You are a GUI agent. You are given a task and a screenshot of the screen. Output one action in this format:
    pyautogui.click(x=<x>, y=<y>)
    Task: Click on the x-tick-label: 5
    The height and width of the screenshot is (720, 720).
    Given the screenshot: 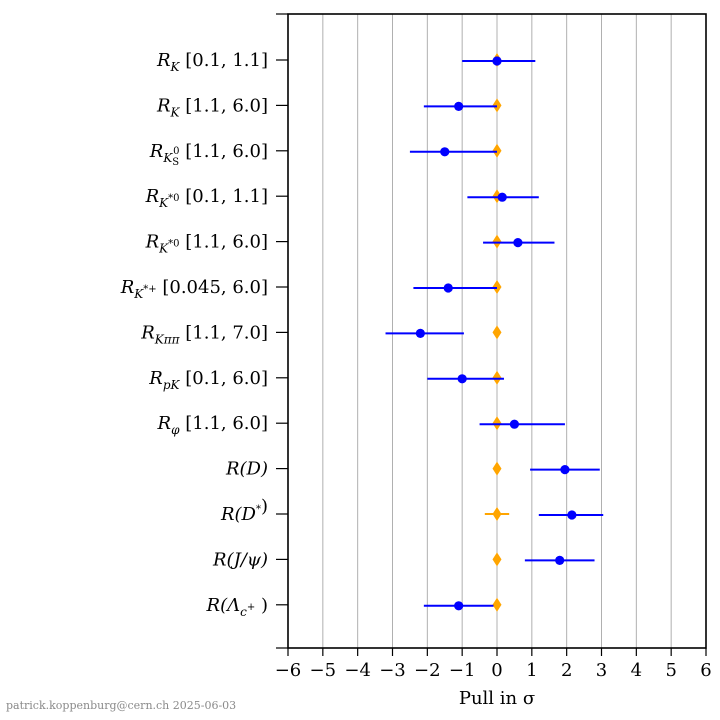 What is the action you would take?
    pyautogui.click(x=670, y=670)
    